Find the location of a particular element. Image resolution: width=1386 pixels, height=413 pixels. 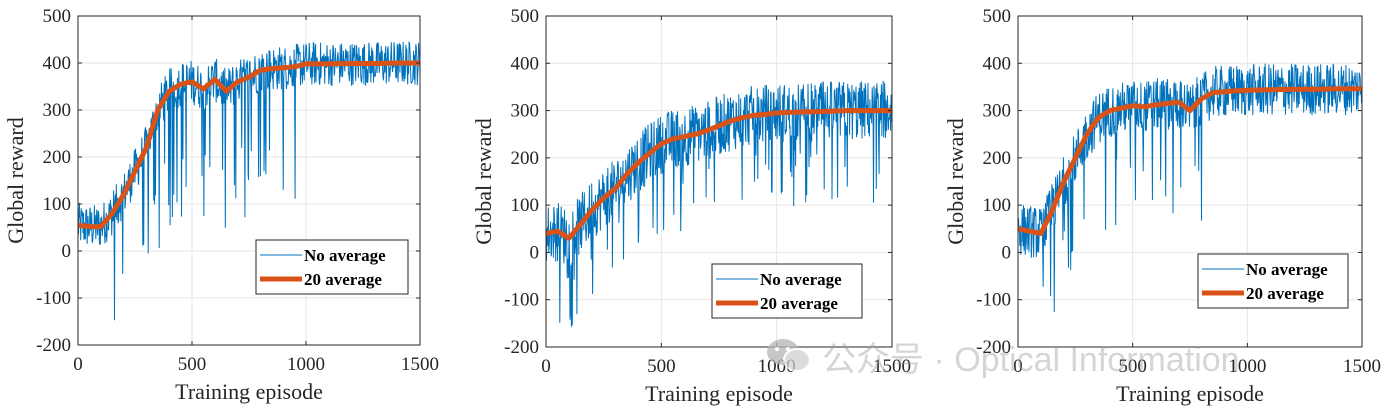

watermark: 公众号 · Optical Information is located at coordinates (1003, 359).